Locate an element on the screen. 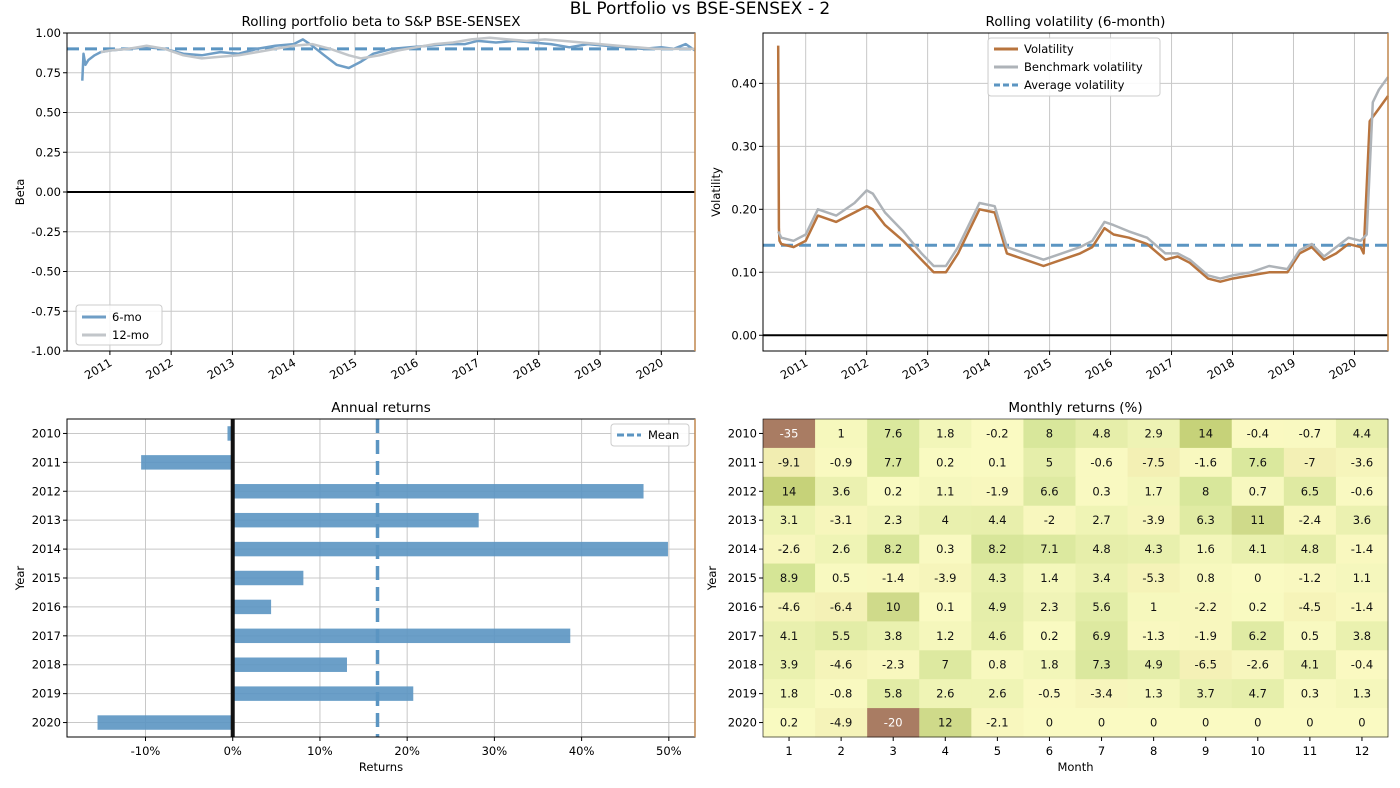  bar-2014 is located at coordinates (450, 549).